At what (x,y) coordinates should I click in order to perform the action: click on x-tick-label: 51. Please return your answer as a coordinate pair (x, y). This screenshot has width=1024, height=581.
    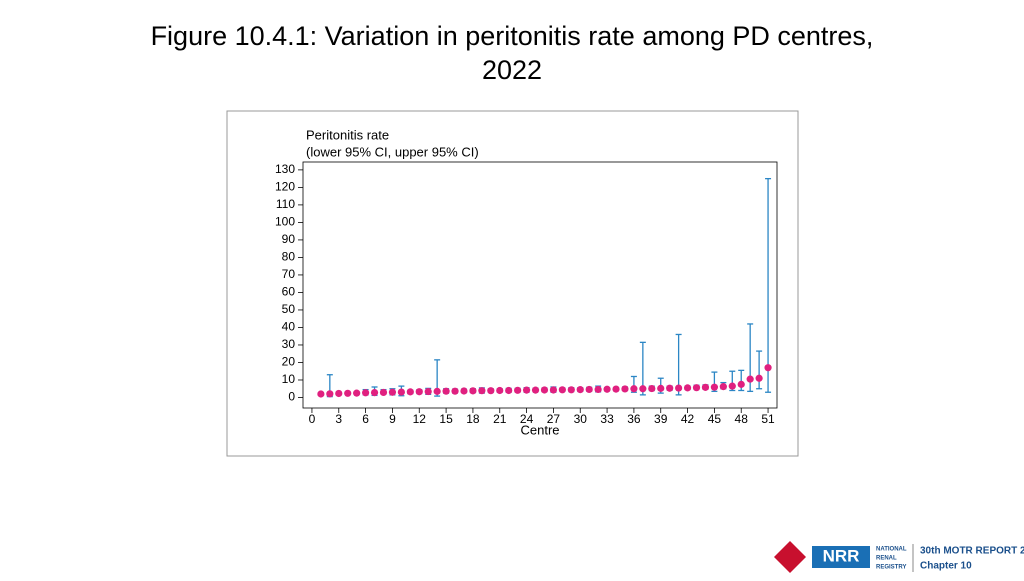
    Looking at the image, I should click on (768, 419).